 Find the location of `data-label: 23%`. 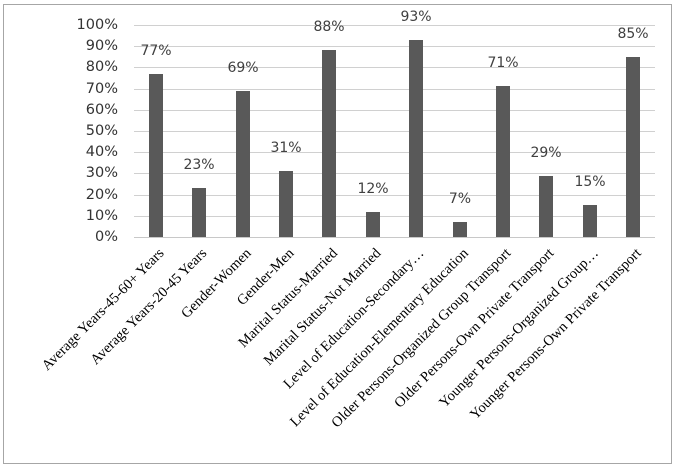

data-label: 23% is located at coordinates (199, 165).